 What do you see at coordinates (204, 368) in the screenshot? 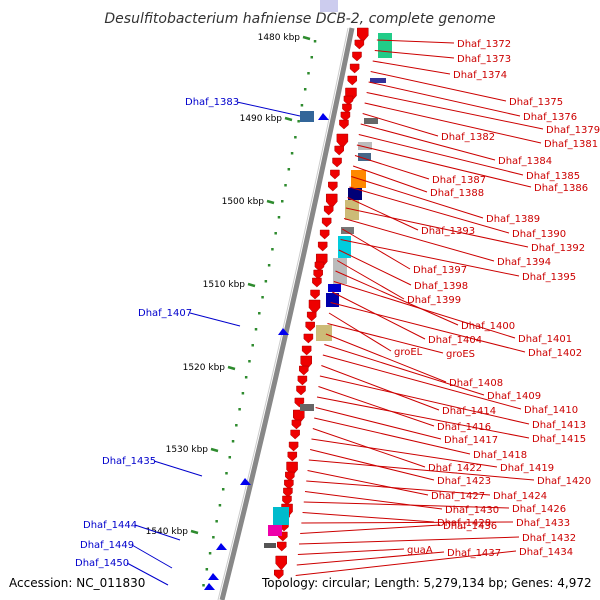
I see `scale-label: 1520 kbp` at bounding box center [204, 368].